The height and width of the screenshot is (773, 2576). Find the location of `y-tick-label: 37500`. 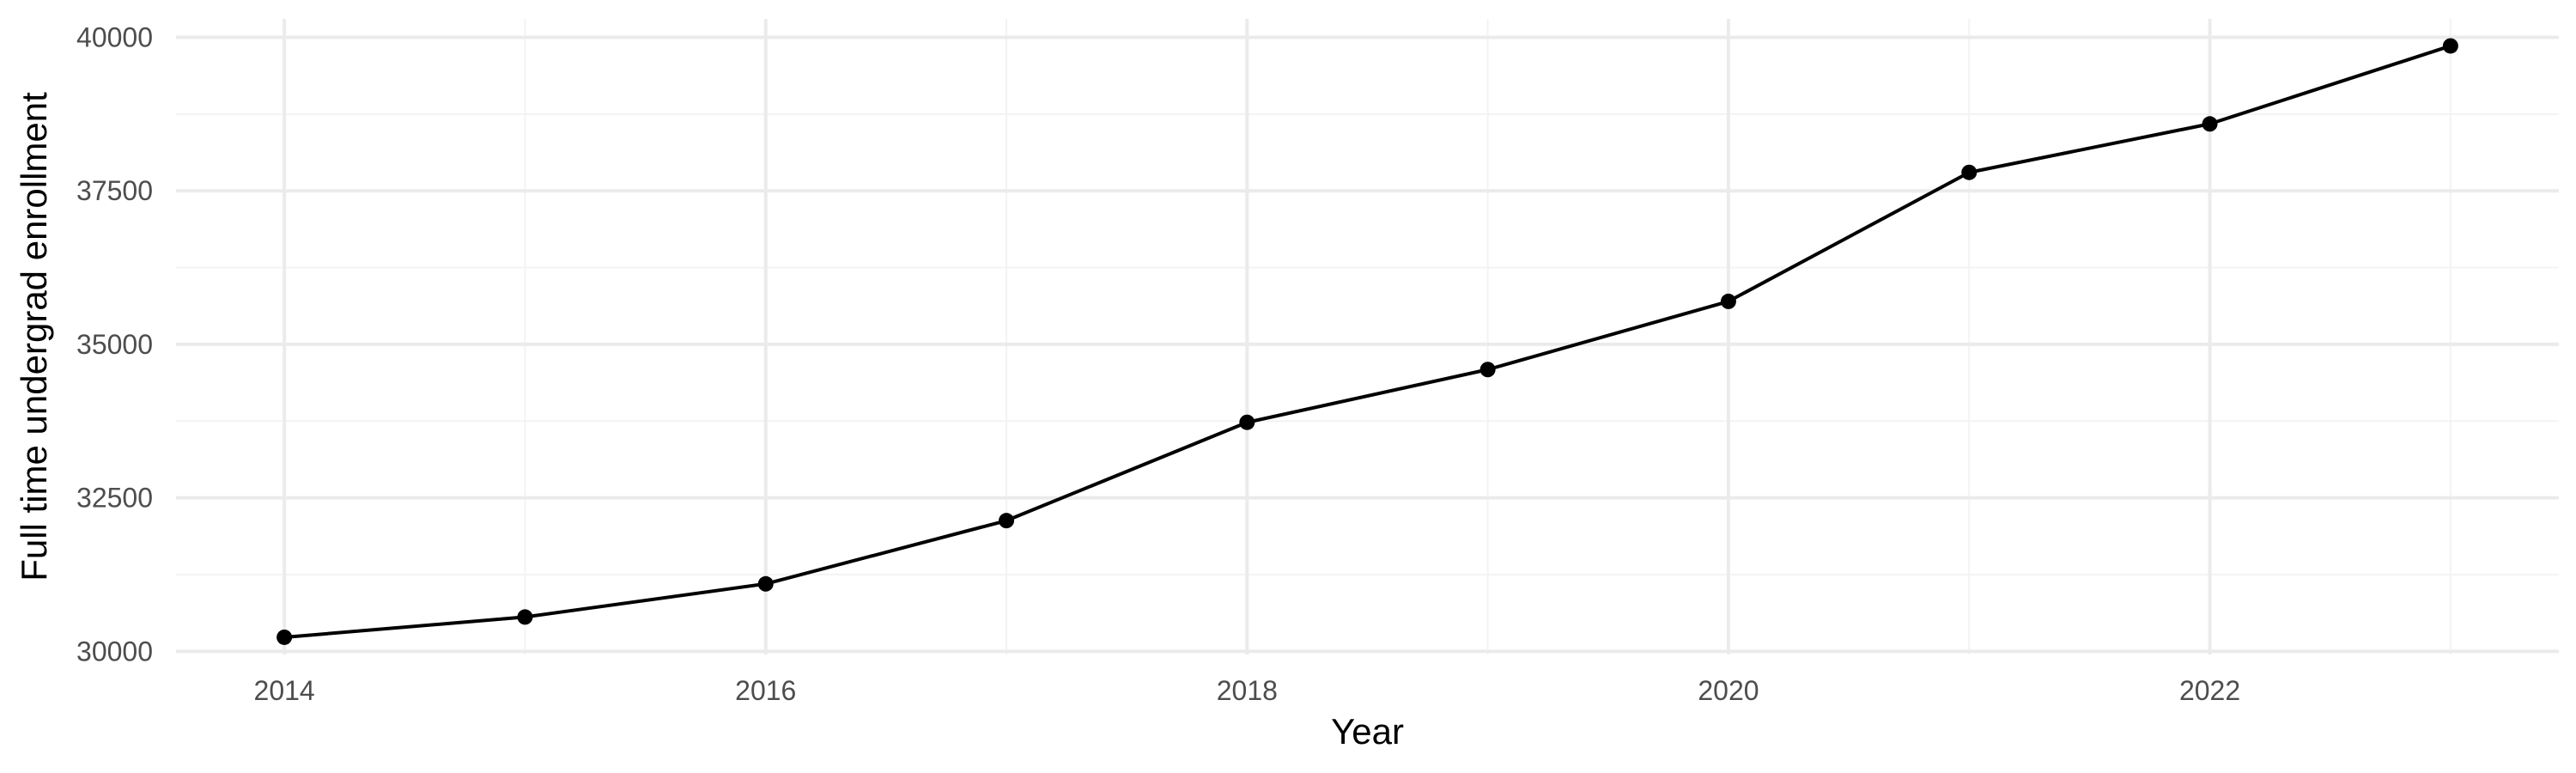

y-tick-label: 37500 is located at coordinates (114, 190).